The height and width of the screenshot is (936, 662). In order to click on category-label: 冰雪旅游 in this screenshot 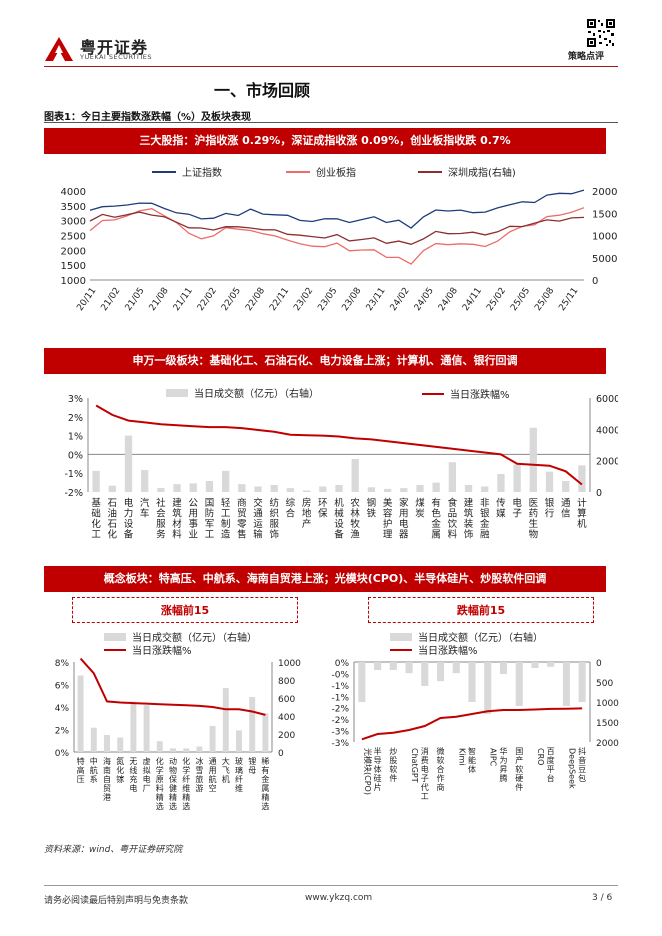, I will do `click(199, 774)`.